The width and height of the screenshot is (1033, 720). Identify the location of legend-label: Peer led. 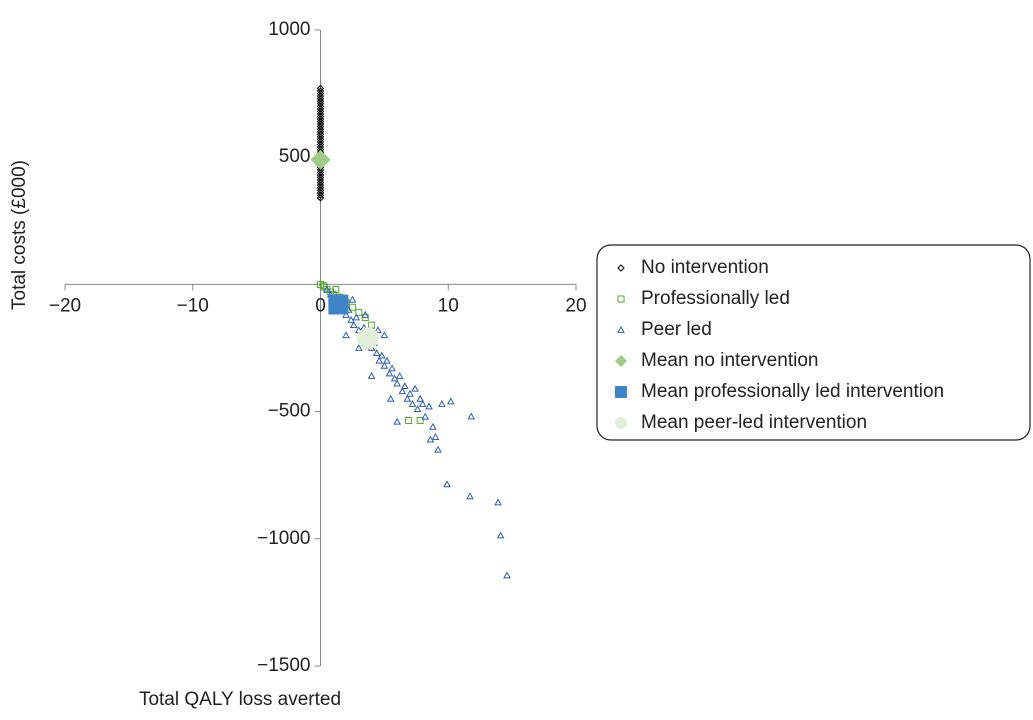
(676, 329).